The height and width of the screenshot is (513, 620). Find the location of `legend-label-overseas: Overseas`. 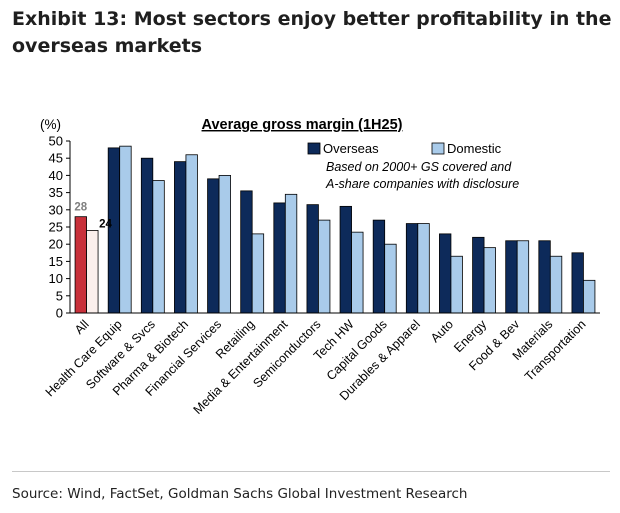

legend-label-overseas: Overseas is located at coordinates (351, 148).